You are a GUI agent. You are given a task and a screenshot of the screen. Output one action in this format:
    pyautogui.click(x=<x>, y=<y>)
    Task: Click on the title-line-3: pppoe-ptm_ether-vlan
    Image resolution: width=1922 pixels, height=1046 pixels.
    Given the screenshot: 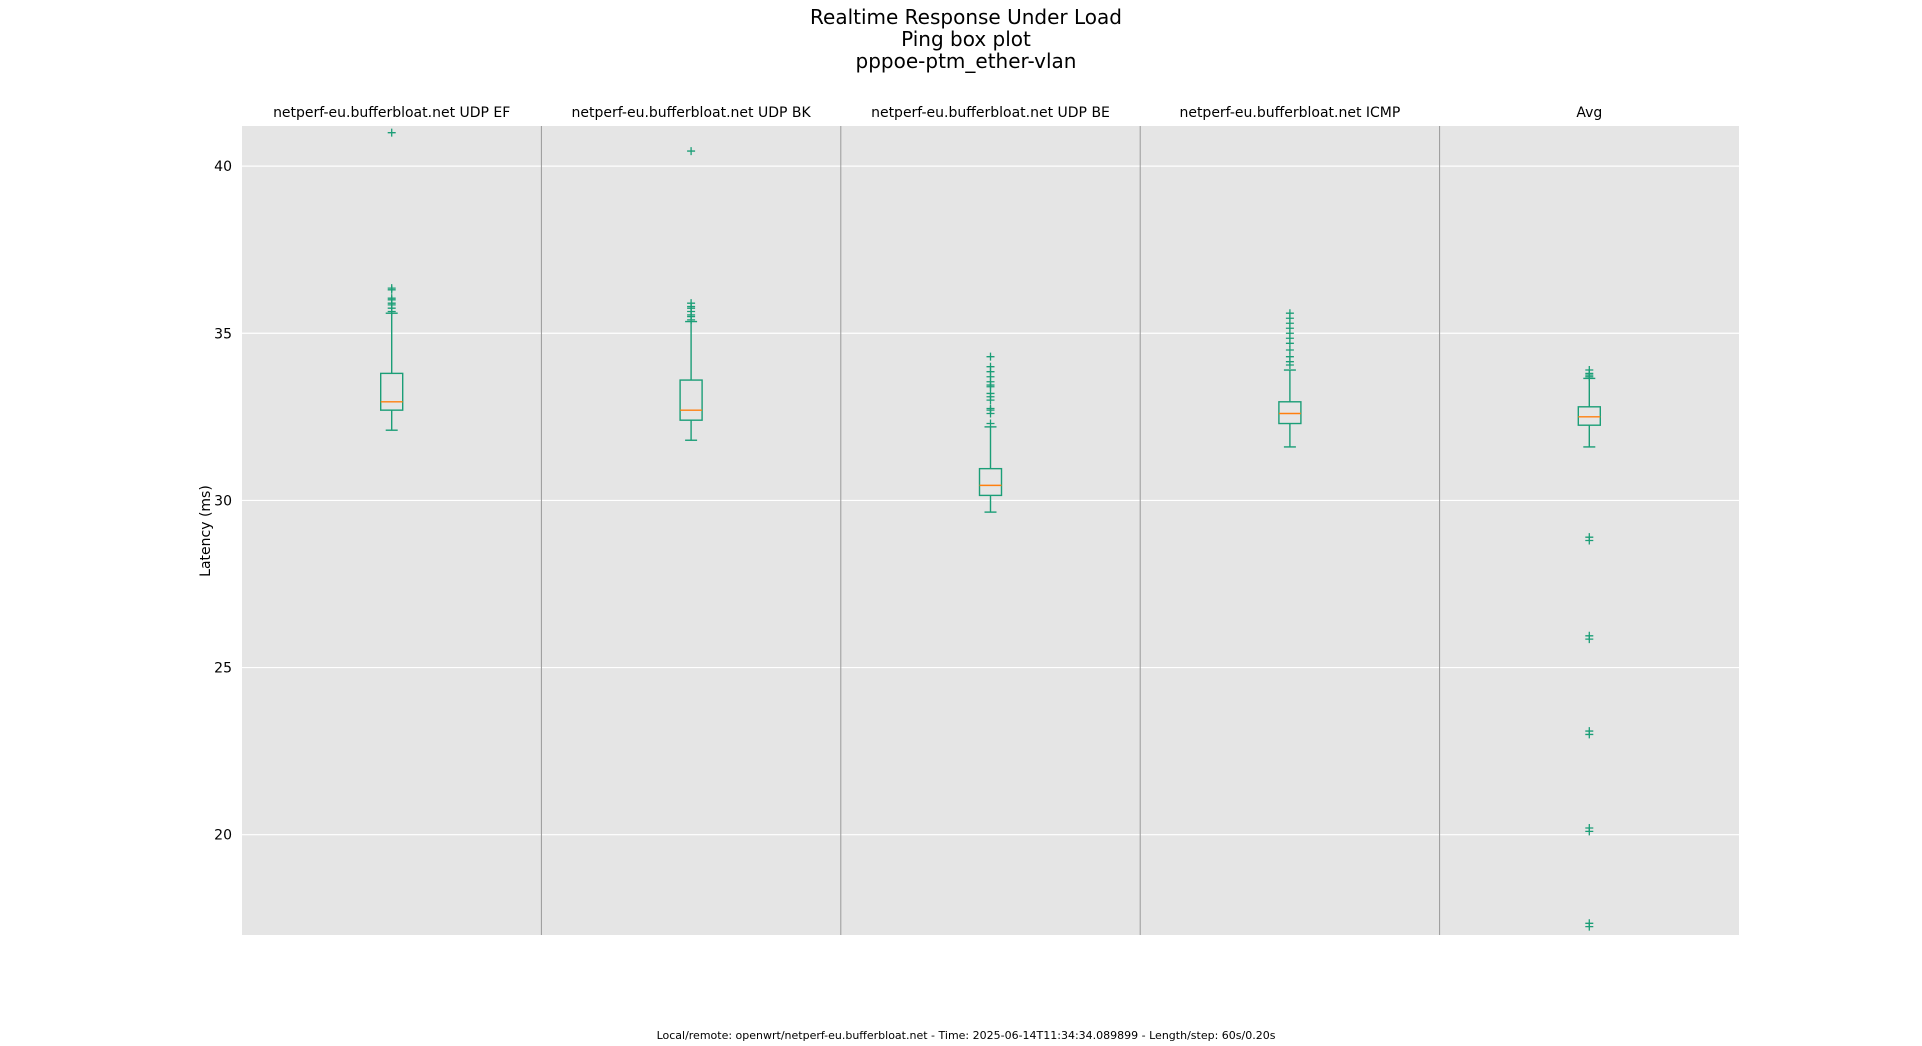 What is the action you would take?
    pyautogui.click(x=966, y=61)
    